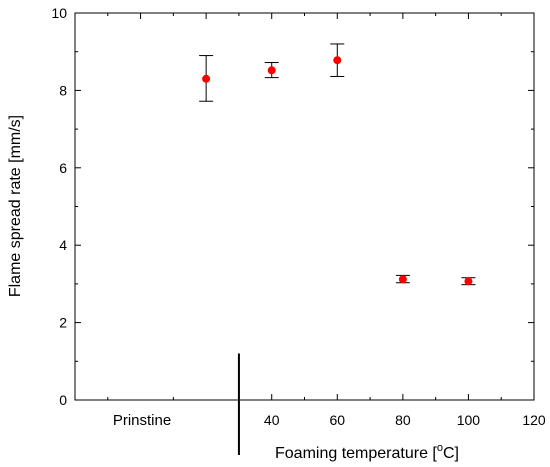  Describe the element at coordinates (63, 323) in the screenshot. I see `y-tick-label-2: 2` at that location.